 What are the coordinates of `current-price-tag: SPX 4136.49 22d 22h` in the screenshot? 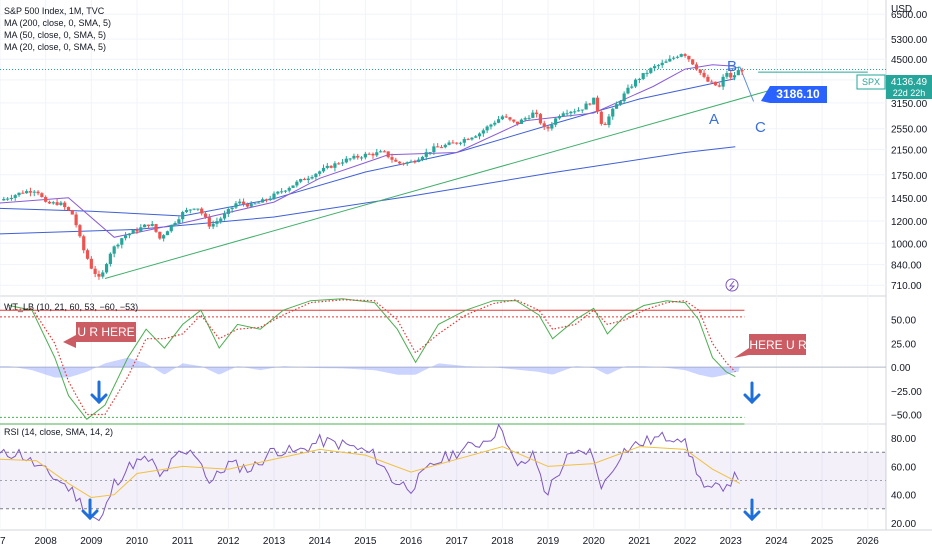 It's located at (894, 86).